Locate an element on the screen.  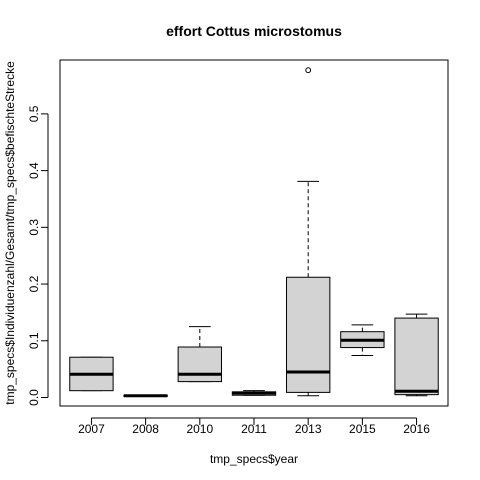
y-tick-label: 0.5 is located at coordinates (34, 113).